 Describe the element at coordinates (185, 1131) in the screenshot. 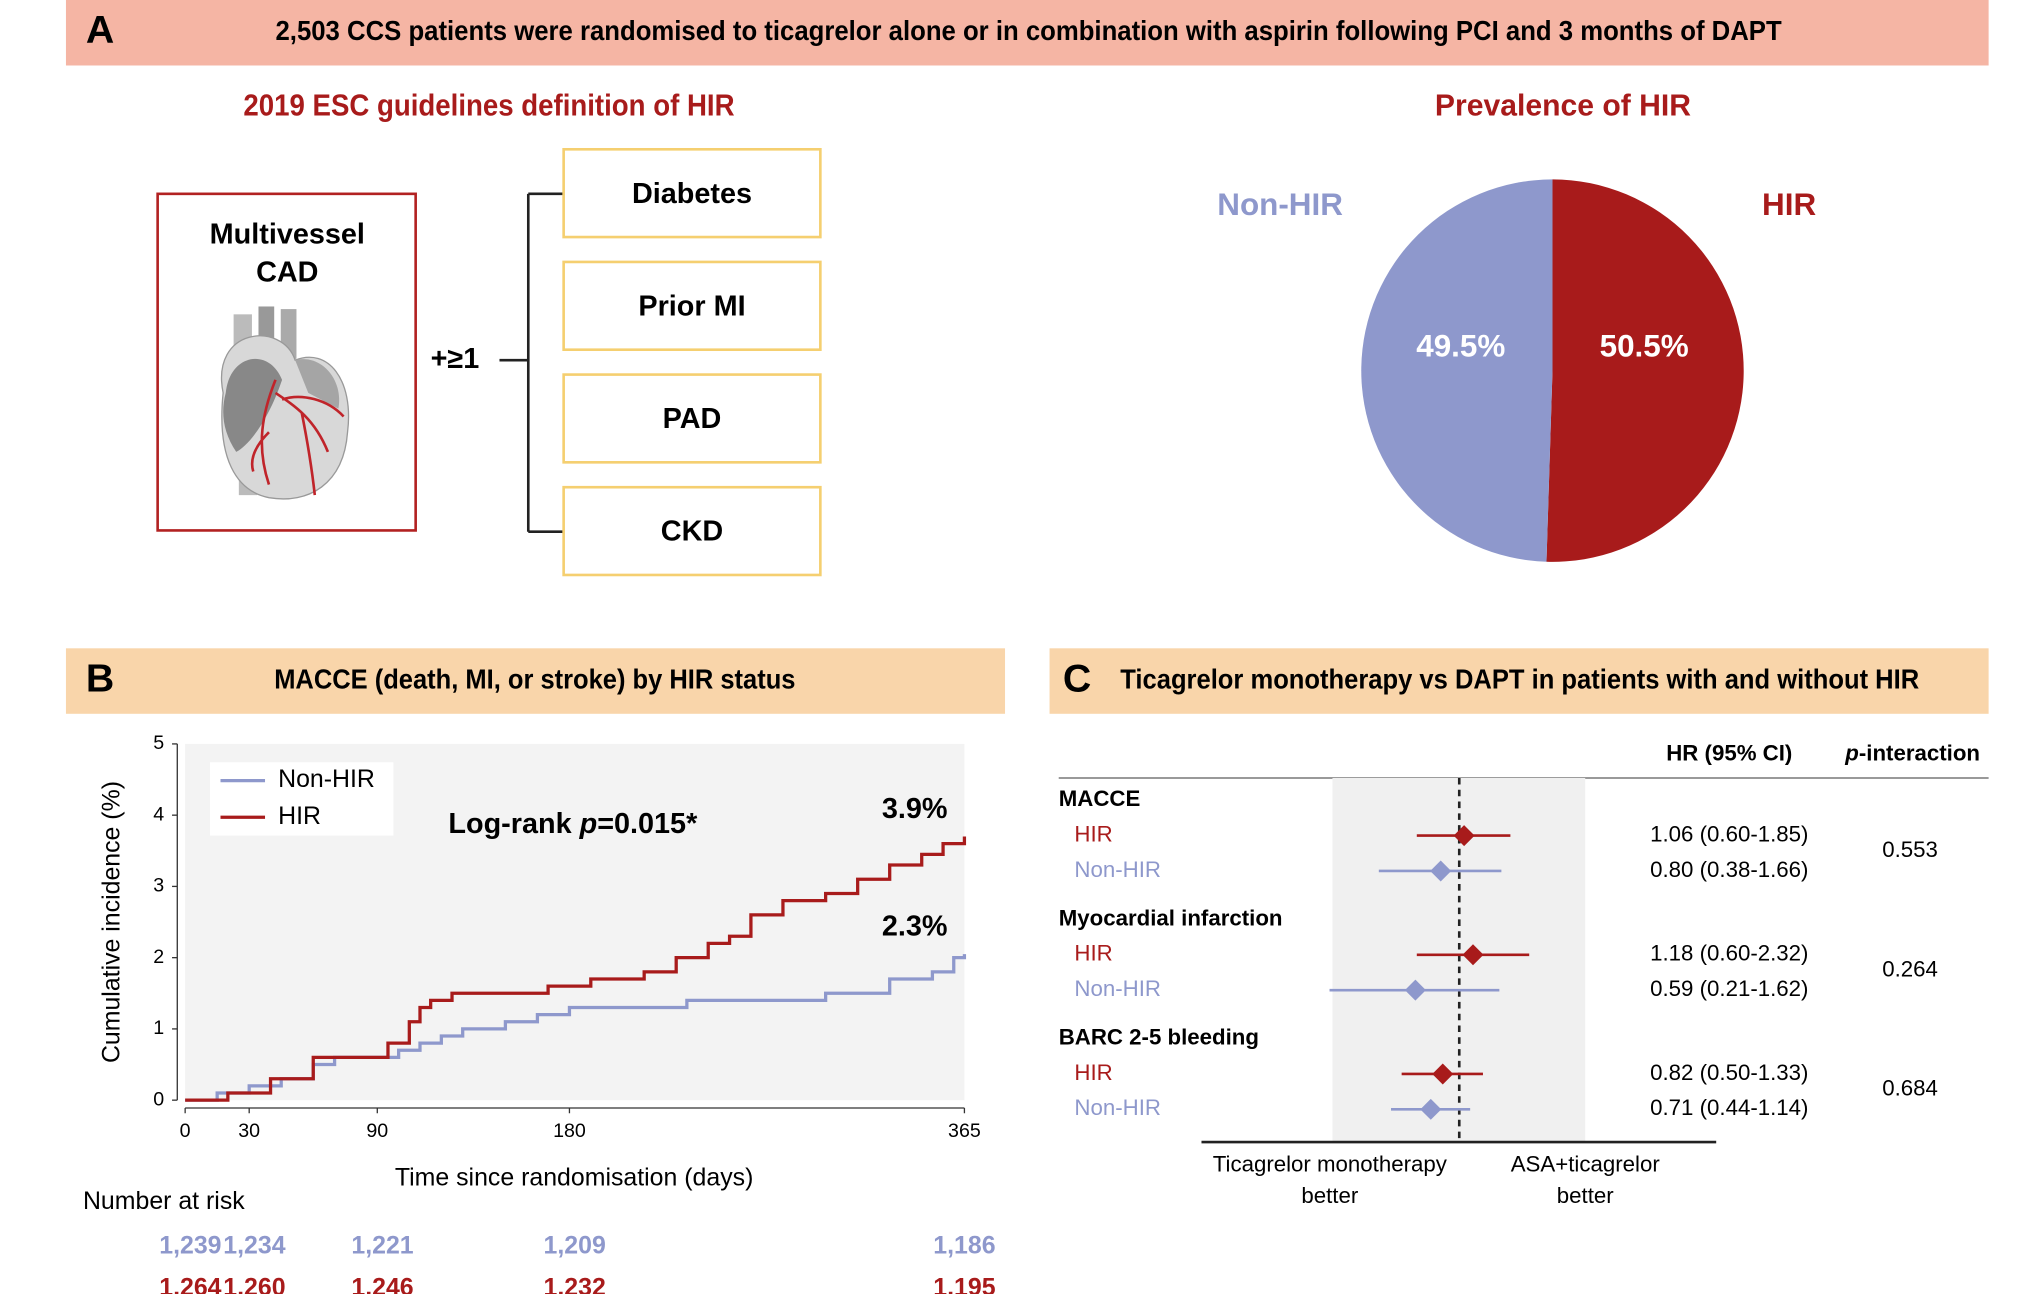

I see `x-tick-label: 0` at that location.